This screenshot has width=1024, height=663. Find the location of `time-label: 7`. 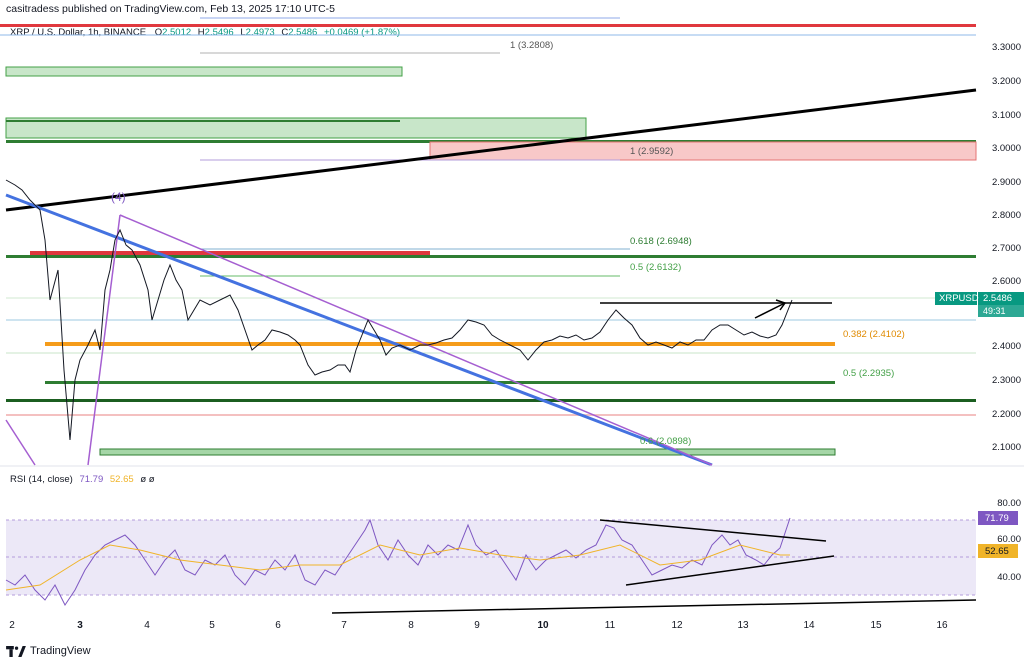

time-label: 7 is located at coordinates (344, 625).